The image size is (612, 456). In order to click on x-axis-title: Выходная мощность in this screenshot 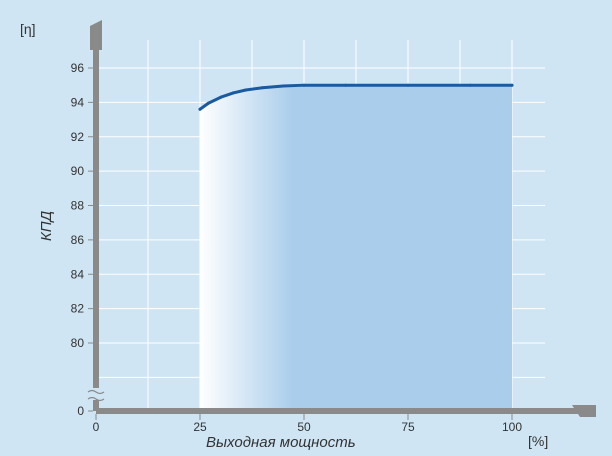, I will do `click(281, 442)`.